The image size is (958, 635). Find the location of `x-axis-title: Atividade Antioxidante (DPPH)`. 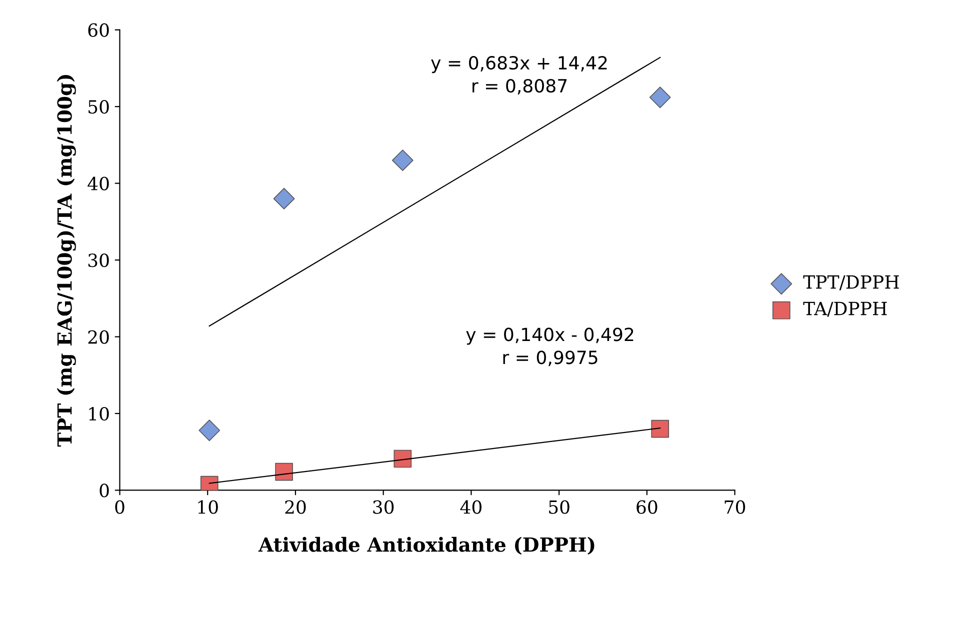

x-axis-title: Atividade Antioxidante (DPPH) is located at coordinates (426, 545).